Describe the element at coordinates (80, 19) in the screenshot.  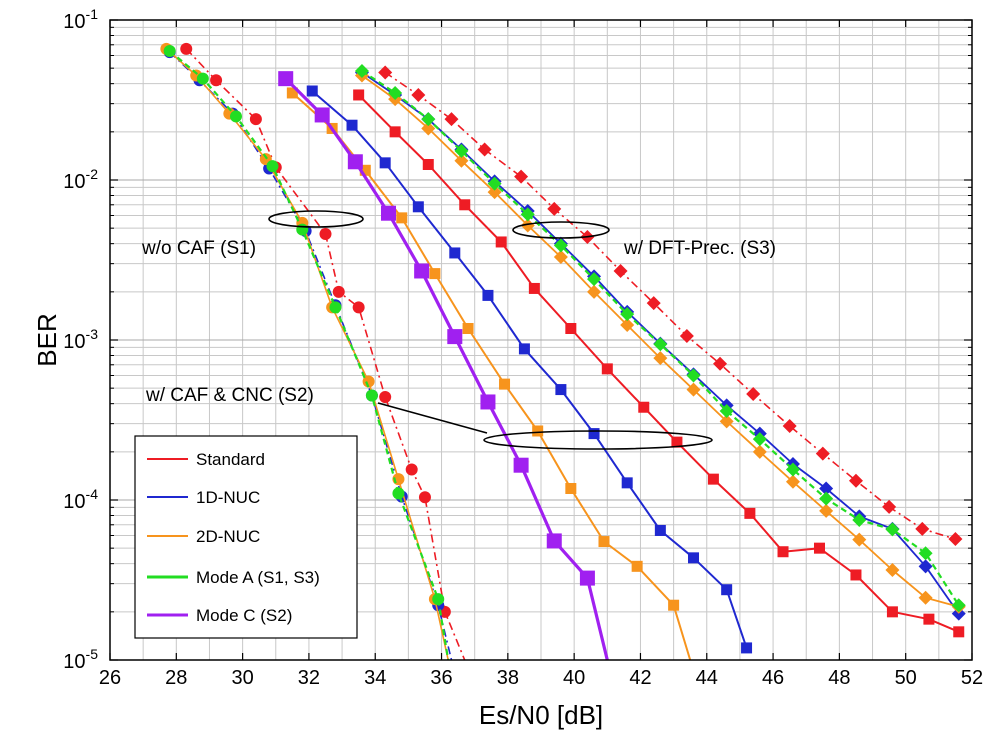
I see `y-tick-label: 10⁻¹` at that location.